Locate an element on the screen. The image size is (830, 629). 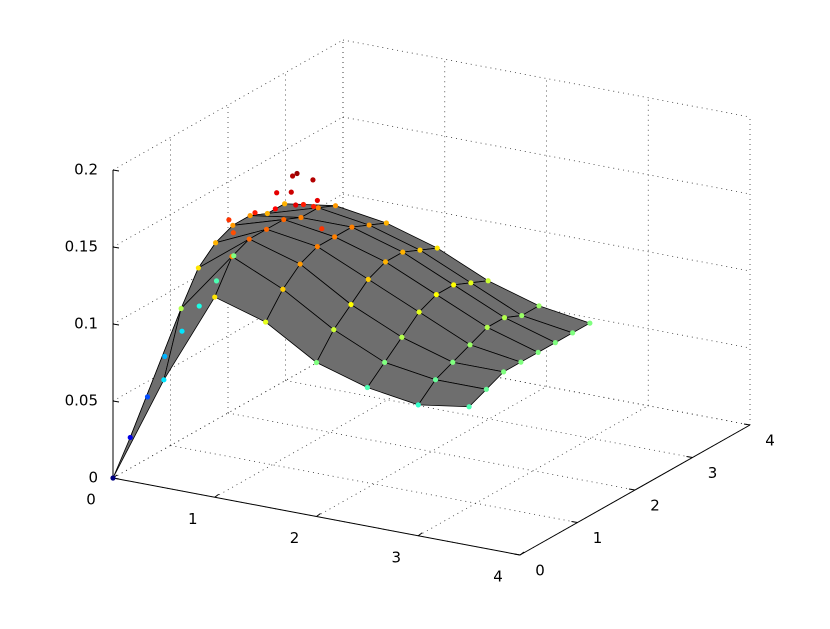
x-tick-label: 3 is located at coordinates (396, 557).